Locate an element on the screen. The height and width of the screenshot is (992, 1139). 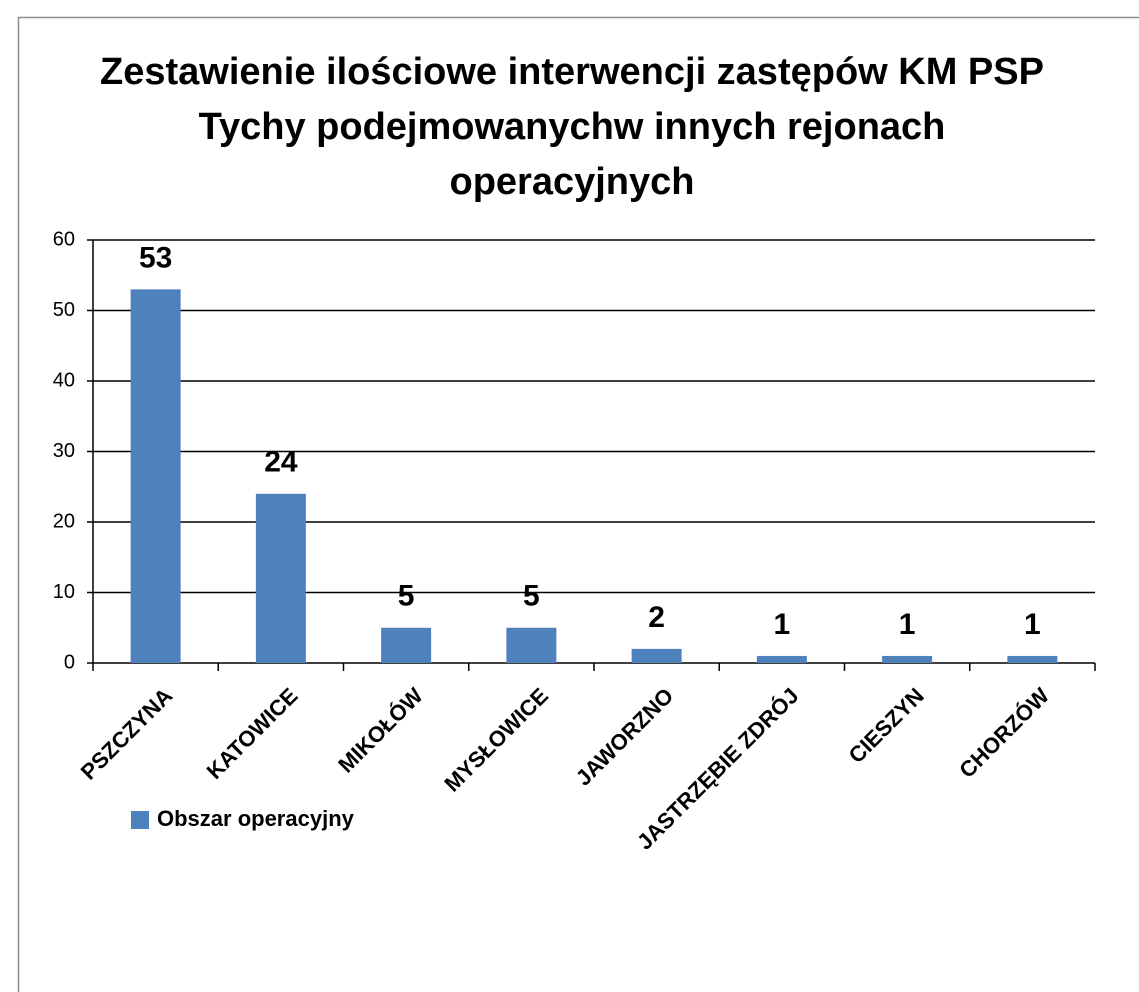
y-tick-label: 10 is located at coordinates (64, 592).